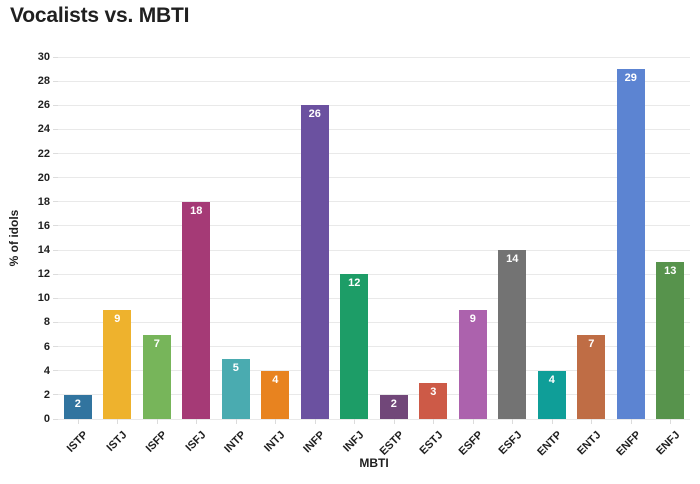  Describe the element at coordinates (43, 105) in the screenshot. I see `y-tick-label: 26` at that location.